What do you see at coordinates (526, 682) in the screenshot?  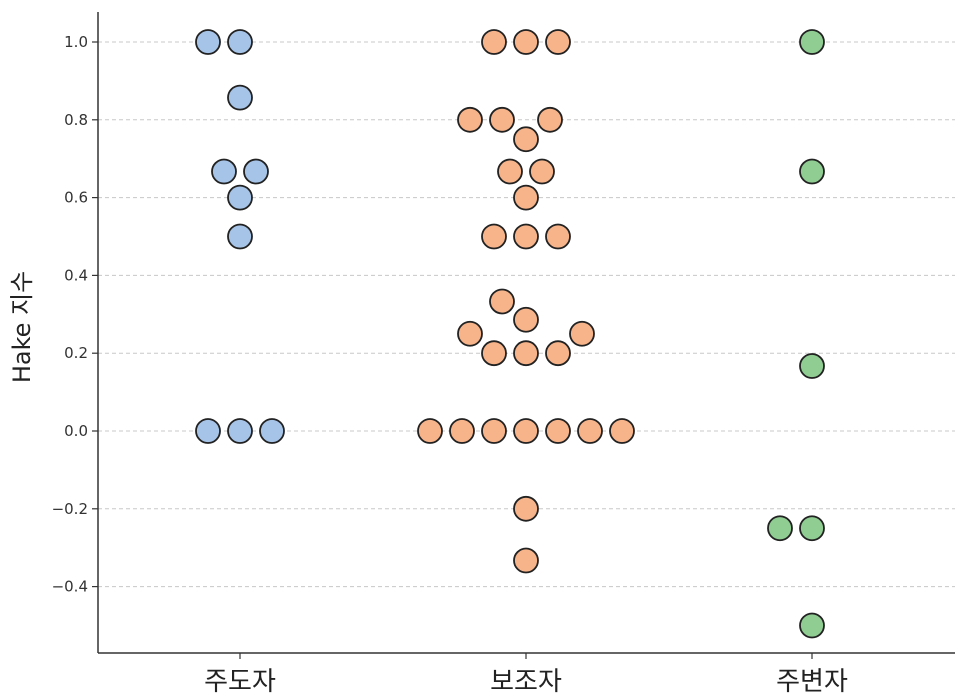 I see `x-tick-label: 보조자` at bounding box center [526, 682].